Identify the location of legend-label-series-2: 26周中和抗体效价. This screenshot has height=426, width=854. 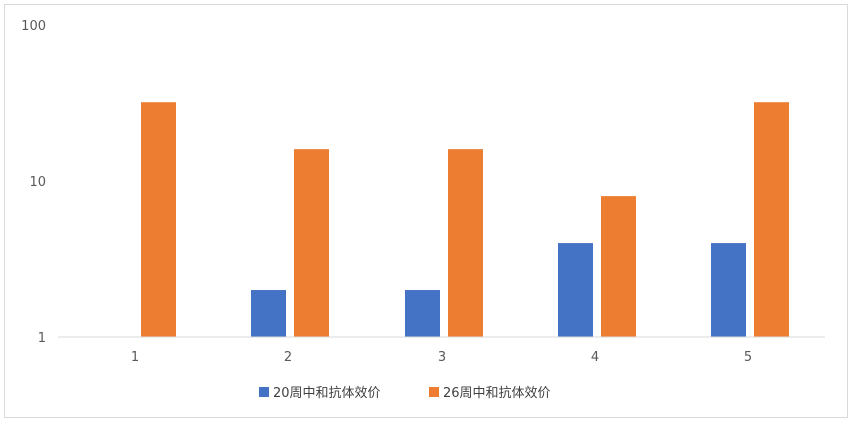
(497, 393).